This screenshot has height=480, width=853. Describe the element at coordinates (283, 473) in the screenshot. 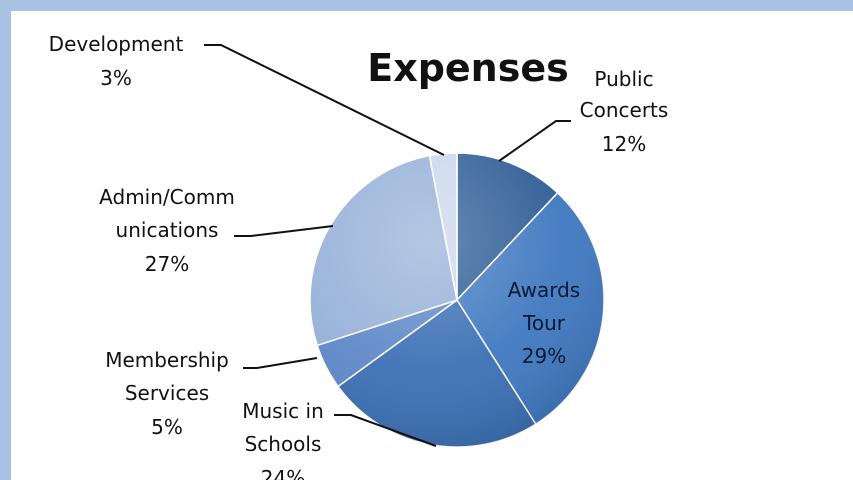

I see `label-music-pct: 24%` at that location.